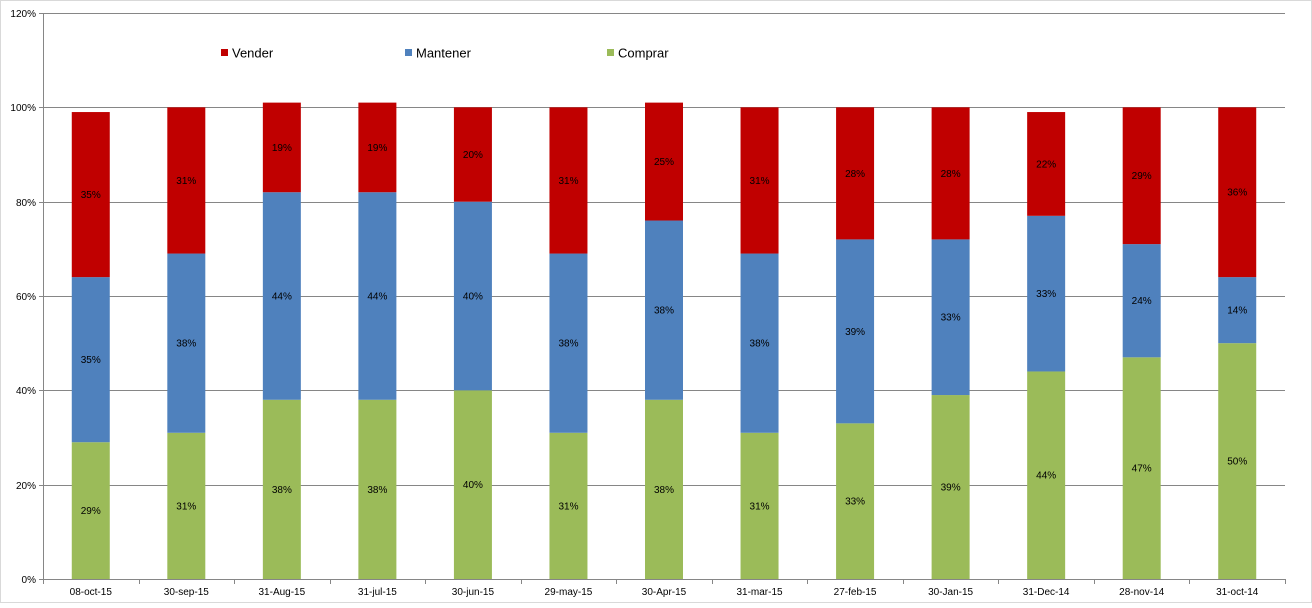 Image resolution: width=1312 pixels, height=608 pixels. I want to click on data-label-comprar: 47%, so click(1142, 469).